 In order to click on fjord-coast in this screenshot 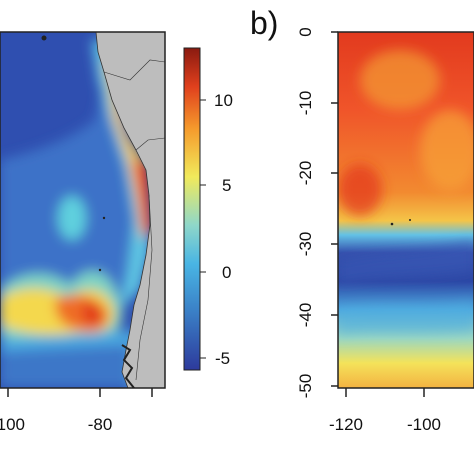, I will do `click(128, 366)`.